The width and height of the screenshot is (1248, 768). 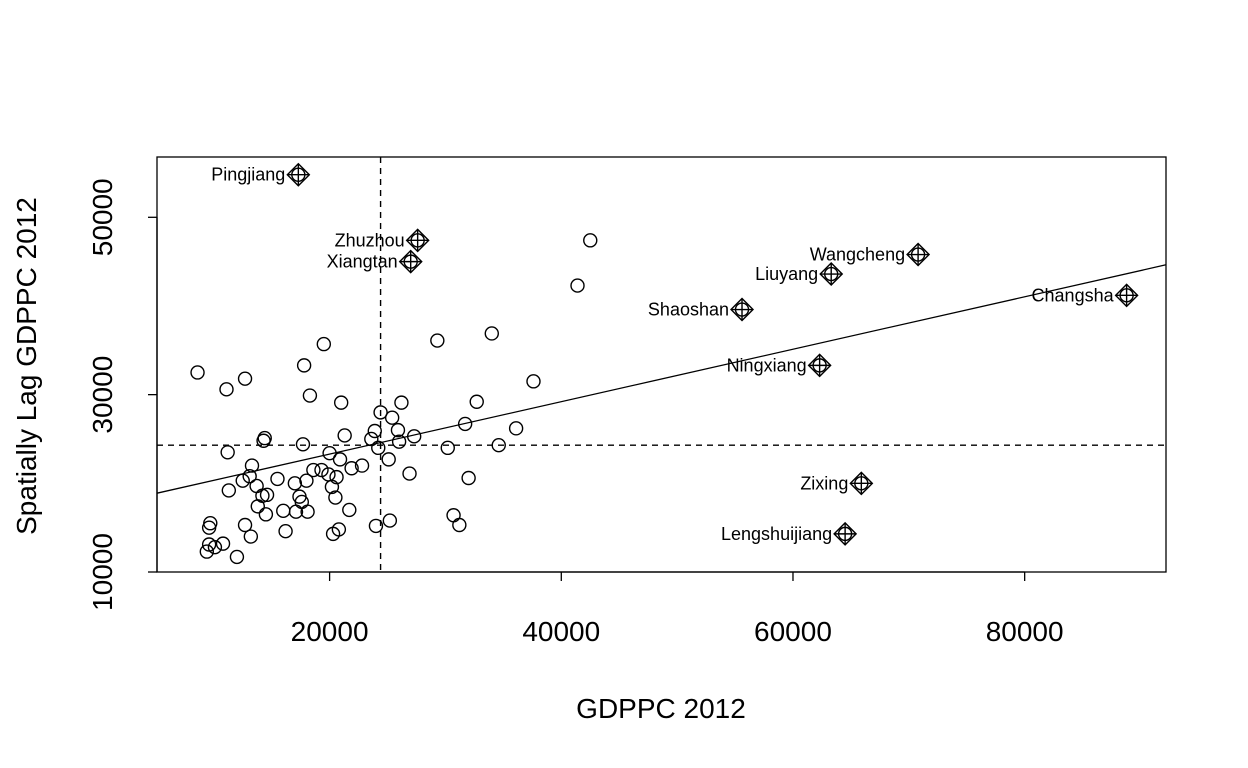 I want to click on point-label: Shaoshan, so click(x=688, y=310).